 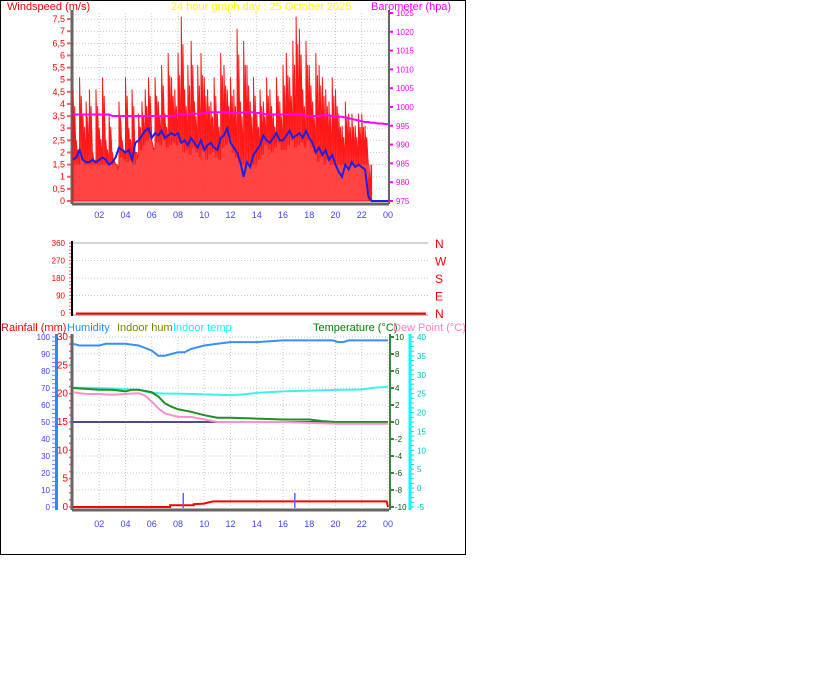 What do you see at coordinates (231, 504) in the screenshot?
I see `rainfall-series` at bounding box center [231, 504].